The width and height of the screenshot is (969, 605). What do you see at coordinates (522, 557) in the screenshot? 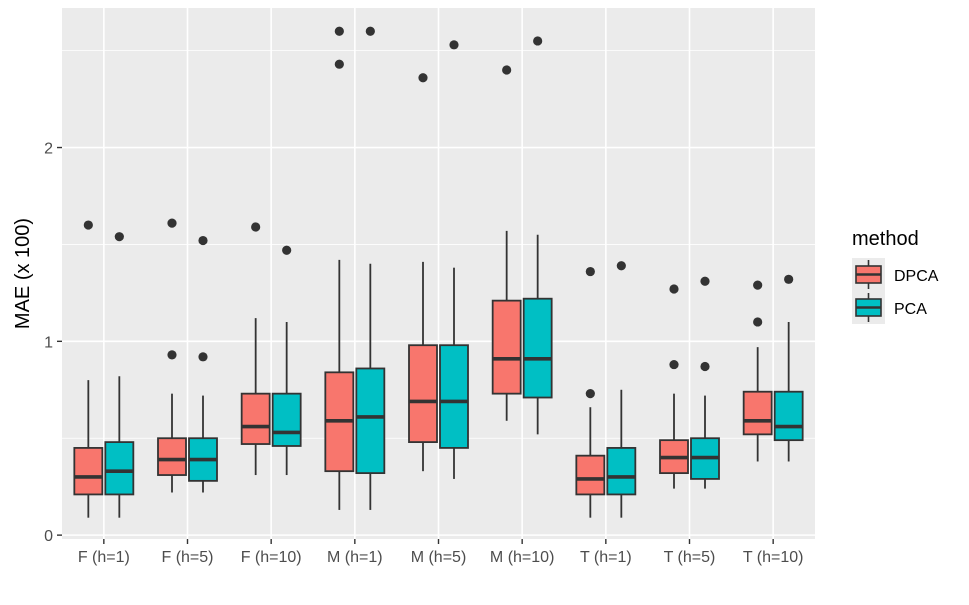
I see `x-tick-label: M (h=10)` at bounding box center [522, 557].